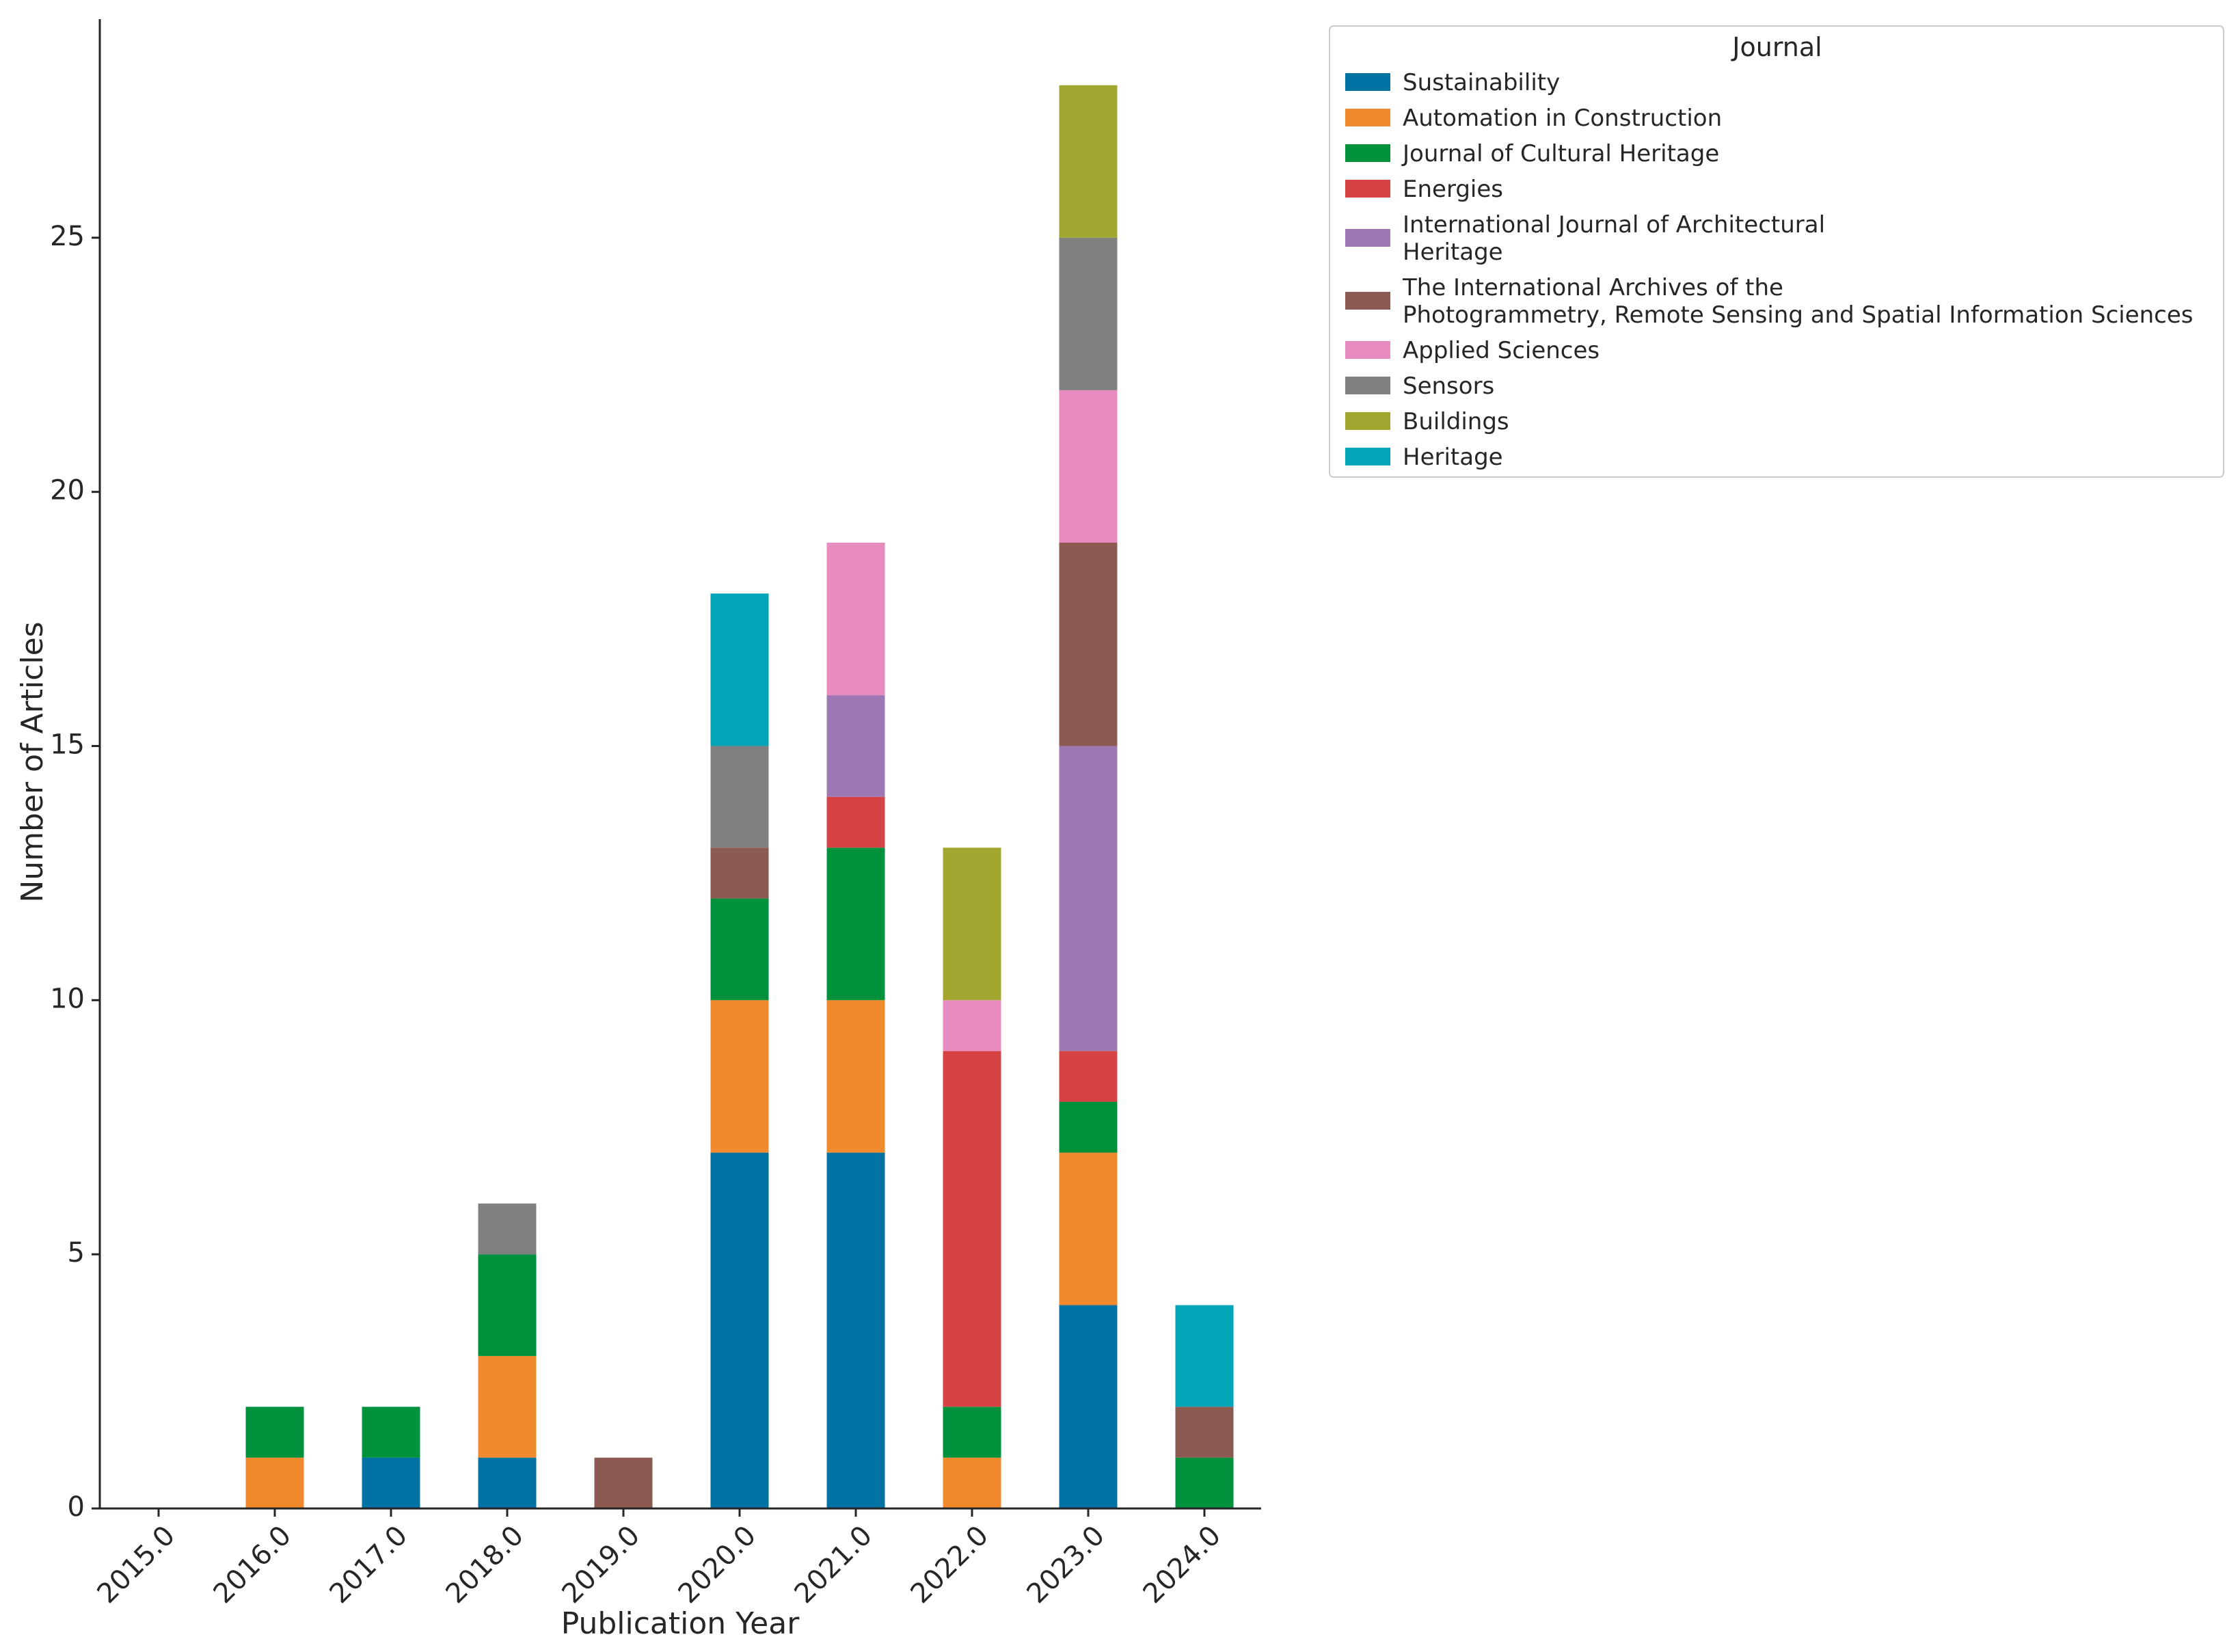 The height and width of the screenshot is (1652, 2240). What do you see at coordinates (67, 236) in the screenshot?
I see `y-tick-label: 25` at bounding box center [67, 236].